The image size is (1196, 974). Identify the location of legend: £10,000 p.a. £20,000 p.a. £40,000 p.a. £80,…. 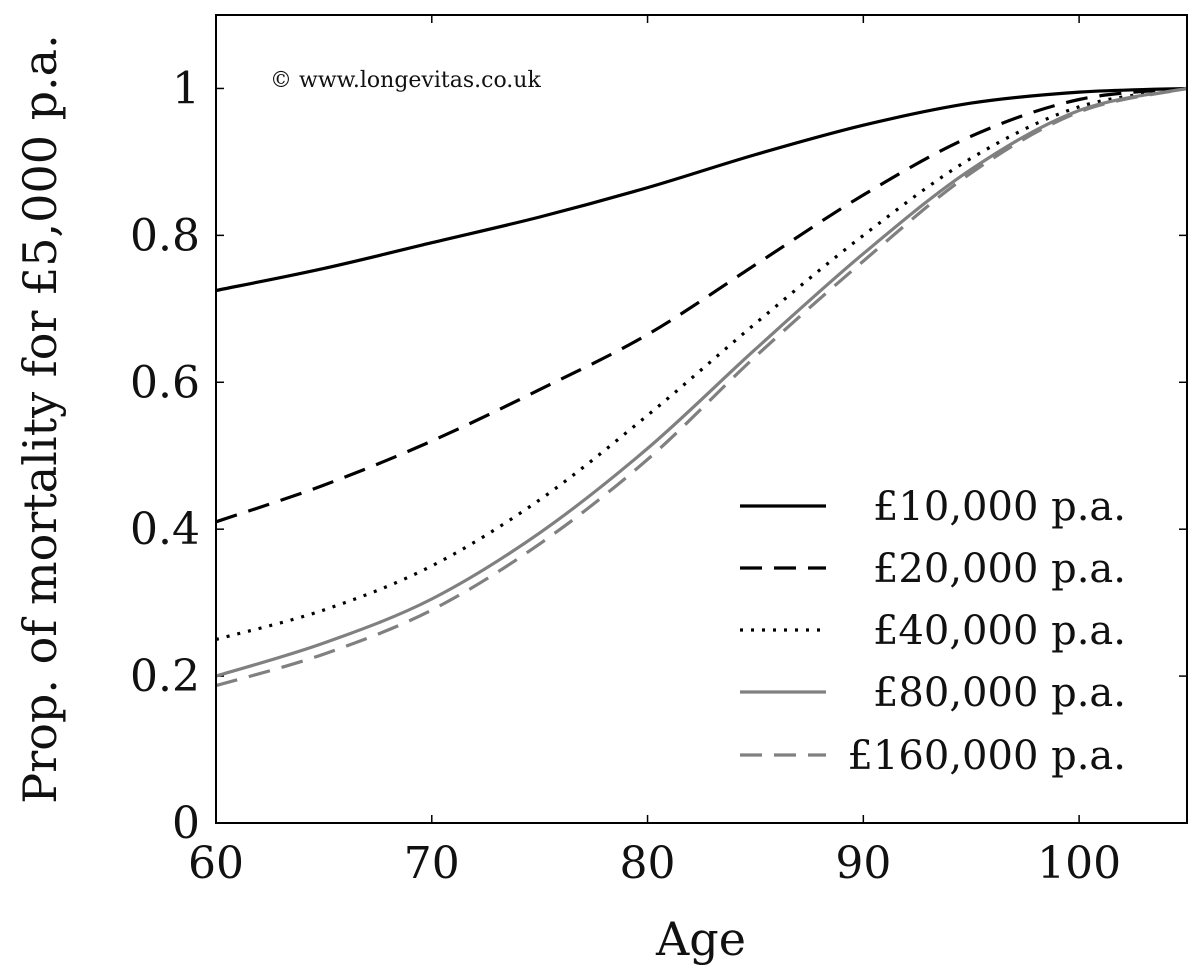
(933, 631).